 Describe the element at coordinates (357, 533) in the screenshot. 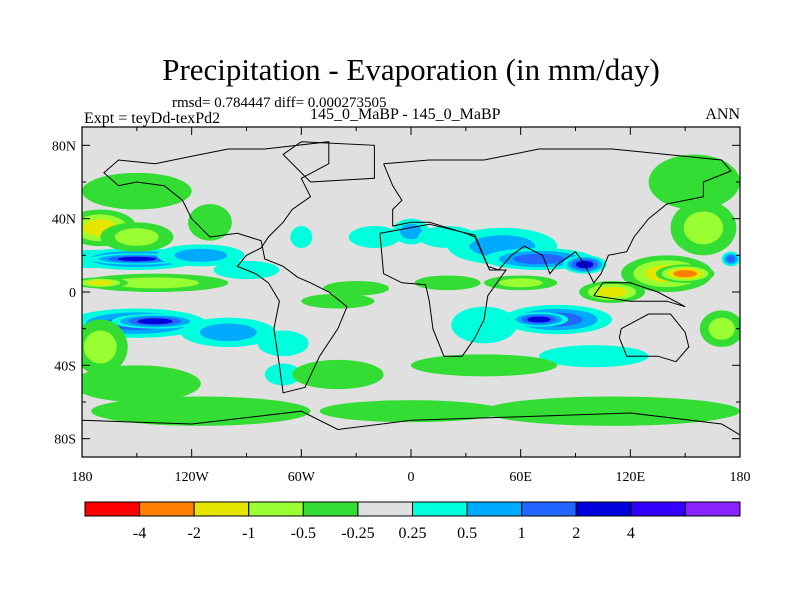

I see `colorbar-label: -0.25` at that location.